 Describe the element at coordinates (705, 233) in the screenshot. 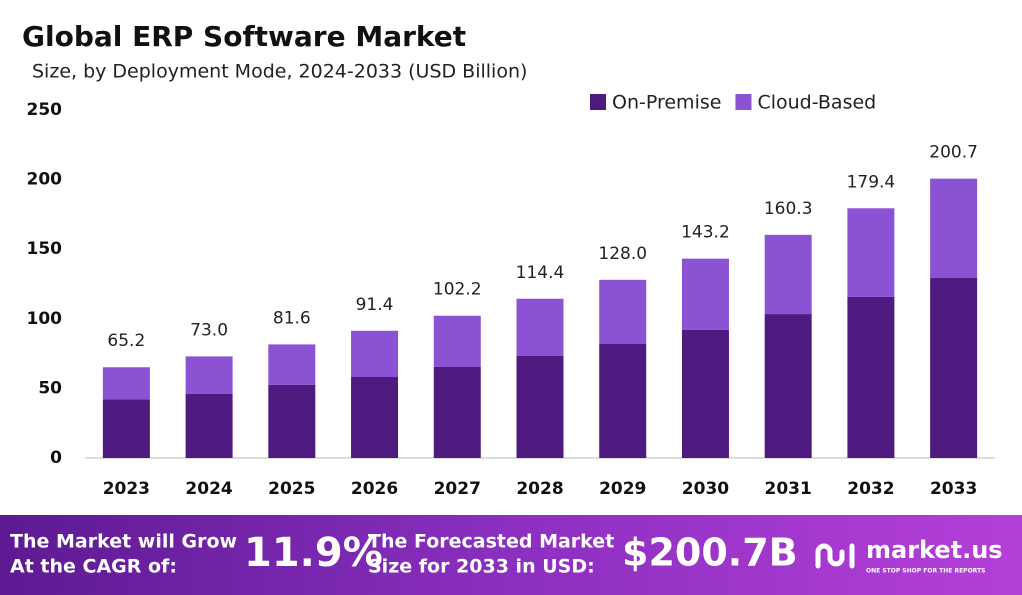

I see `total-label: 143.2` at that location.